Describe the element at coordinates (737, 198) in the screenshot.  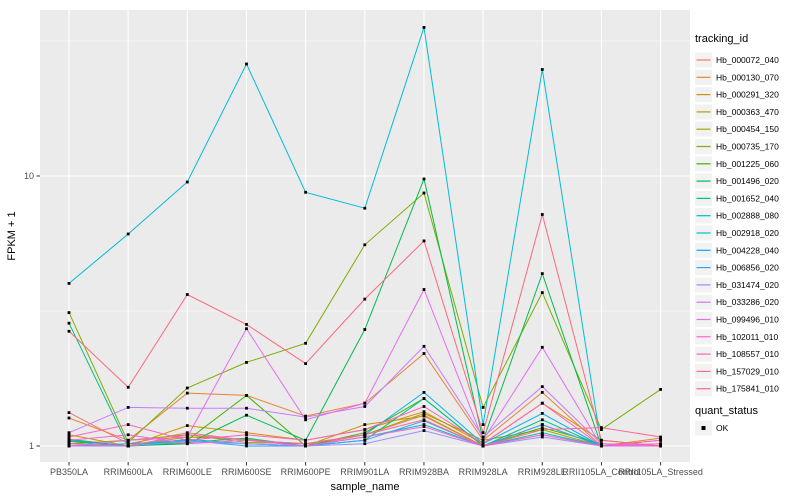
I see `legend-item-Hb_001652_040: Hb_001652_040` at that location.